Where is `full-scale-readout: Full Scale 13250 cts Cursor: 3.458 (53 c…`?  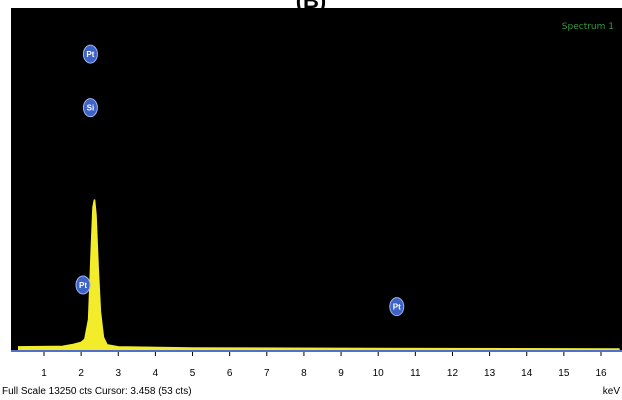 full-scale-readout: Full Scale 13250 cts Cursor: 3.458 (53 c… is located at coordinates (97, 391).